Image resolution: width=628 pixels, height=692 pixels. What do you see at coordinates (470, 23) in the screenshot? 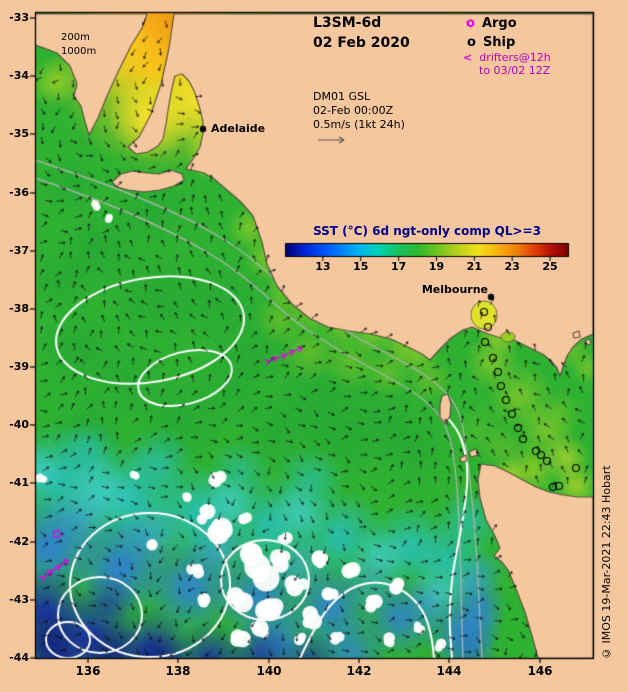
I see `argo-circle-icon: o` at bounding box center [470, 23].